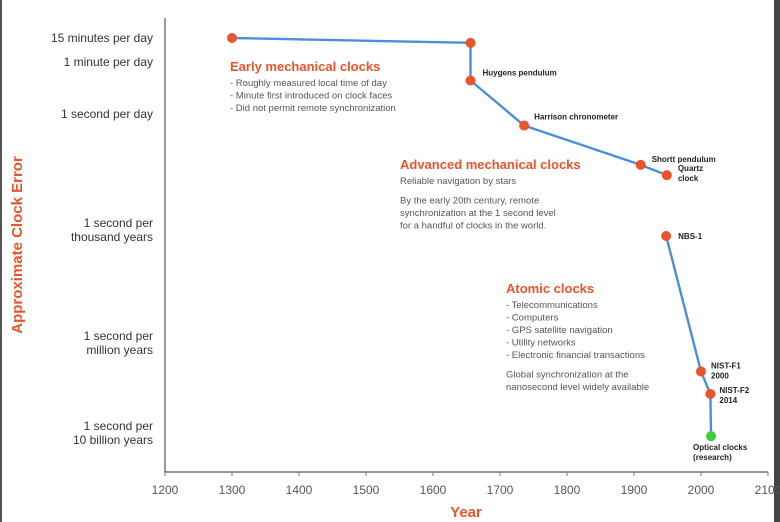 This screenshot has width=780, height=522. I want to click on text-line: 10 billion years, so click(113, 440).